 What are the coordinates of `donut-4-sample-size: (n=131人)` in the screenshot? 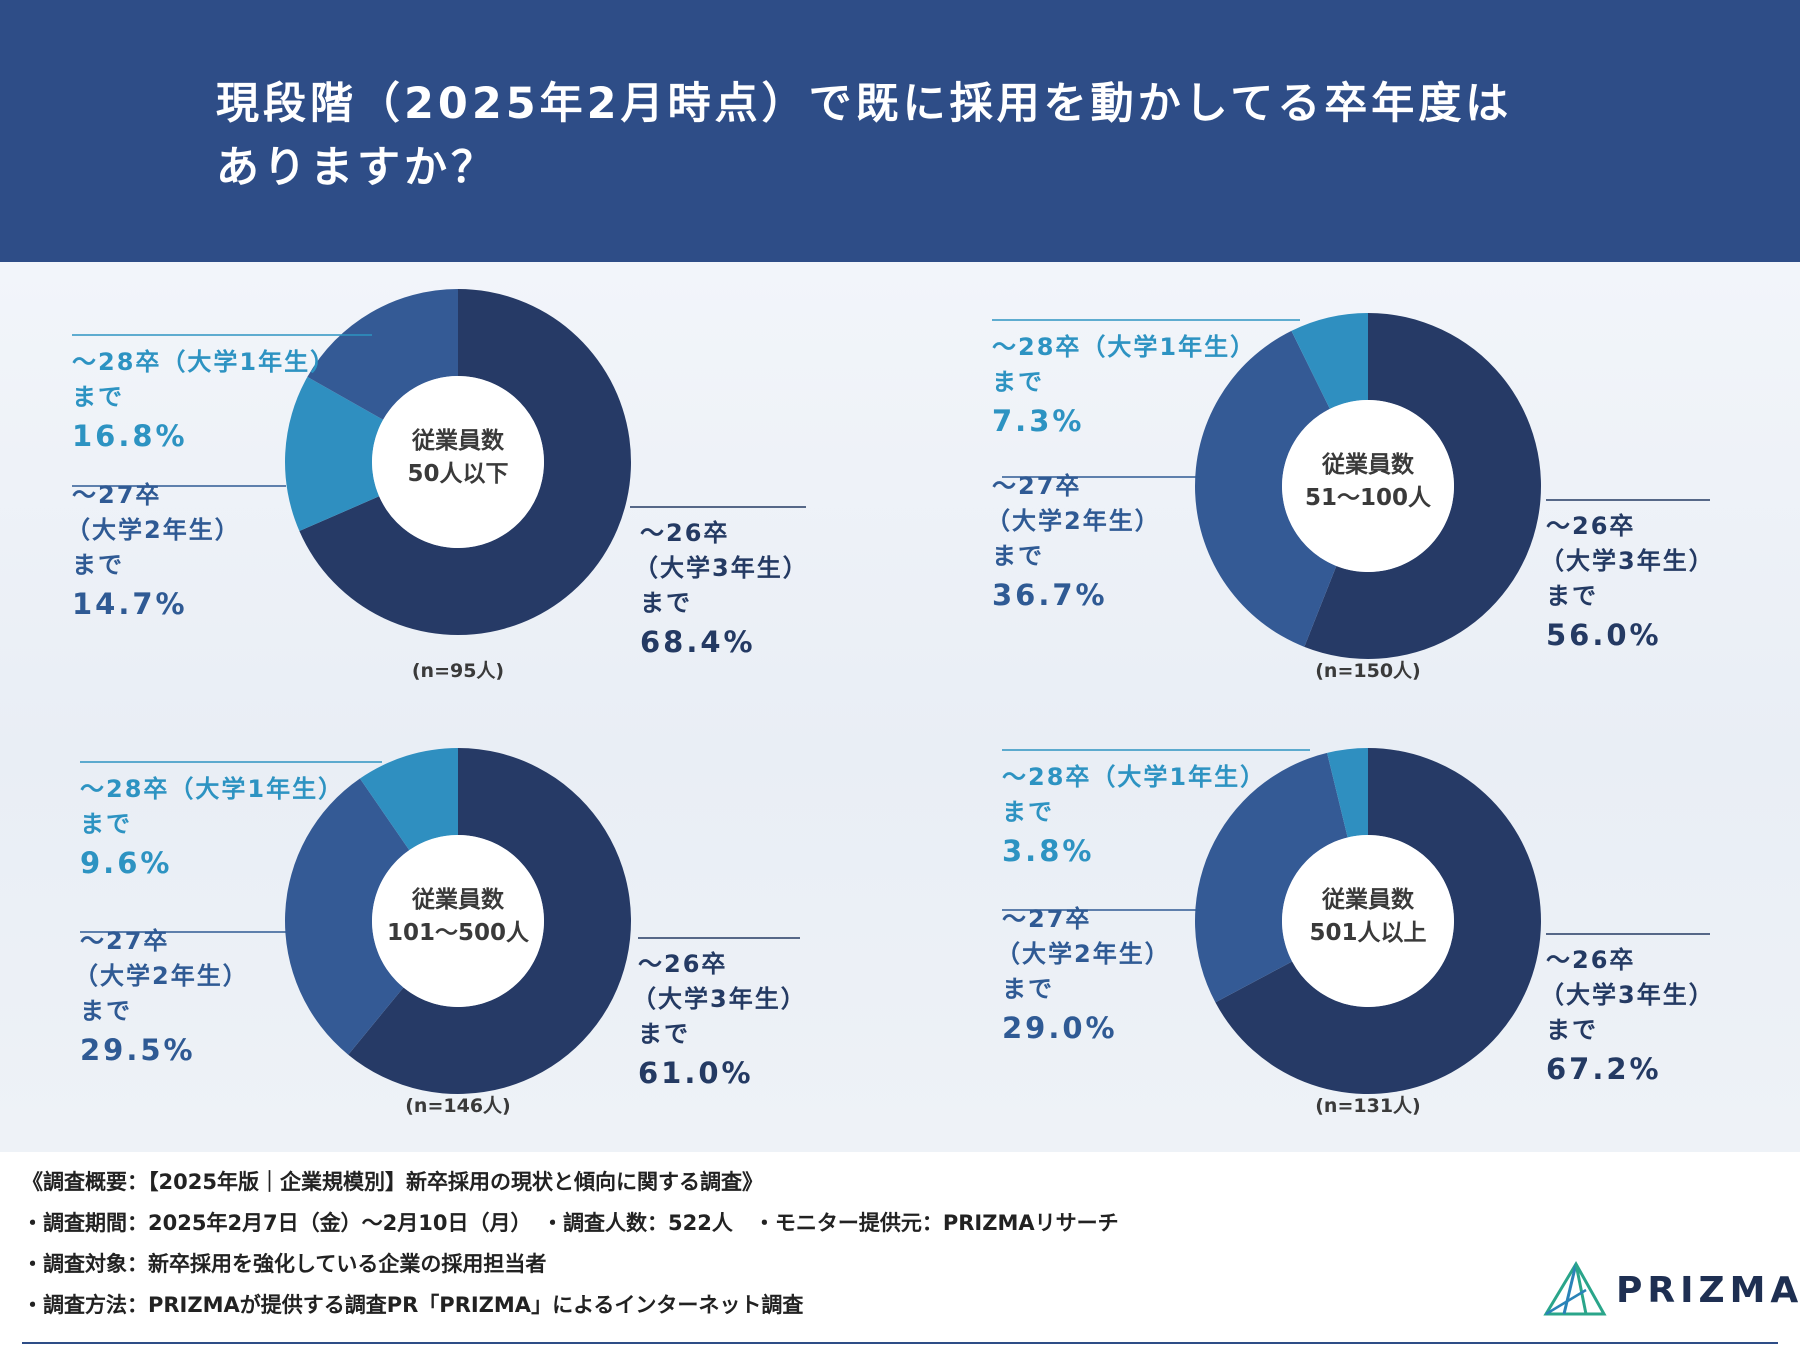 It's located at (1367, 1106).